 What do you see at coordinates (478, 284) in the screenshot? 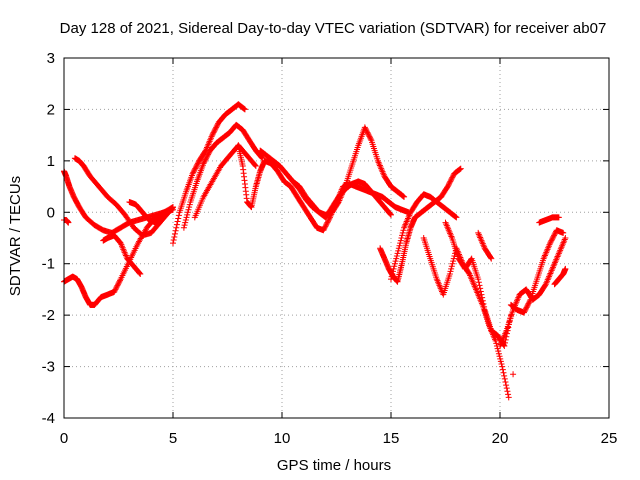
I see `series-P` at bounding box center [478, 284].